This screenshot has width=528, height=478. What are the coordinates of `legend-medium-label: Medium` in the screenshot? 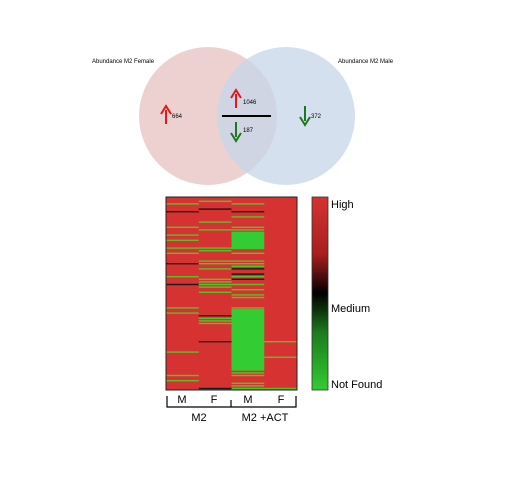 It's located at (350, 309).